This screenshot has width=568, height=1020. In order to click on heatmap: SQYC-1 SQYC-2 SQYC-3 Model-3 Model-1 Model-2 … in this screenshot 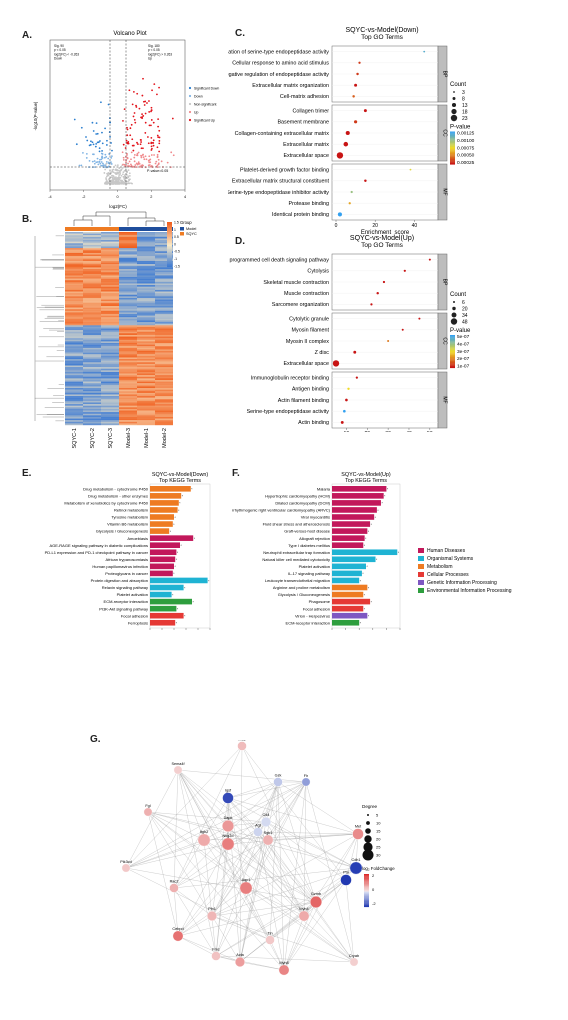, I will do `click(115, 329)`.